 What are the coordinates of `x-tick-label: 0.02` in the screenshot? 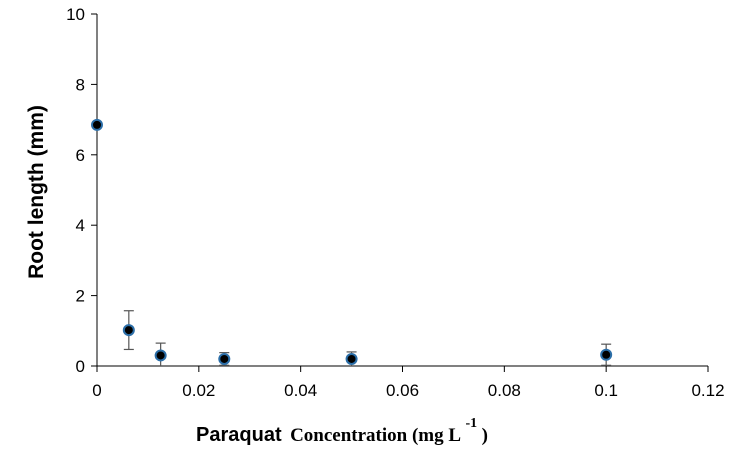 It's located at (198, 390).